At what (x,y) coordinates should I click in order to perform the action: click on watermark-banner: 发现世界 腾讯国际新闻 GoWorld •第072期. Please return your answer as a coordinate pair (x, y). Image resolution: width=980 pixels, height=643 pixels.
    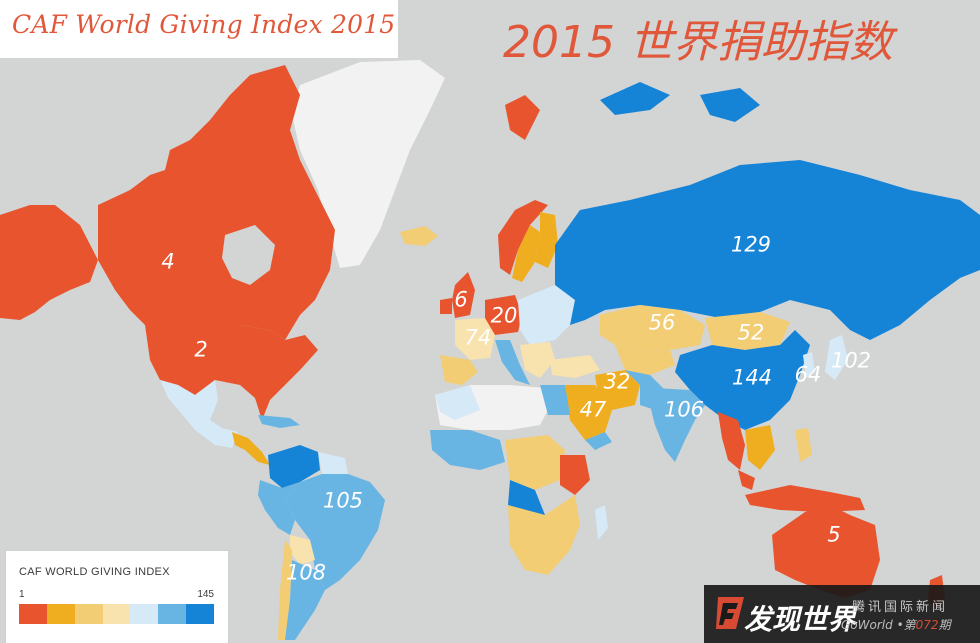
    Looking at the image, I should click on (842, 614).